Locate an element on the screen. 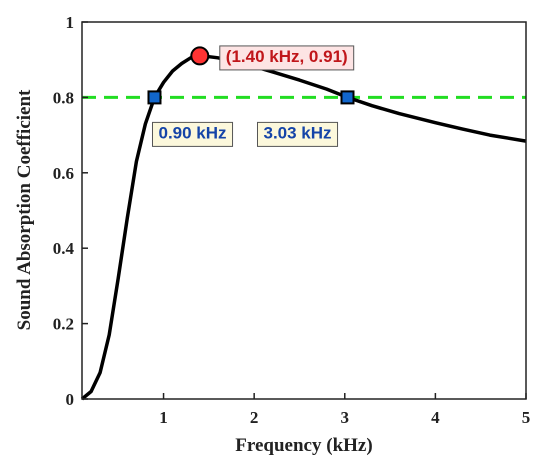  peak-label: (1.40 kHz, 0.91) is located at coordinates (287, 58).